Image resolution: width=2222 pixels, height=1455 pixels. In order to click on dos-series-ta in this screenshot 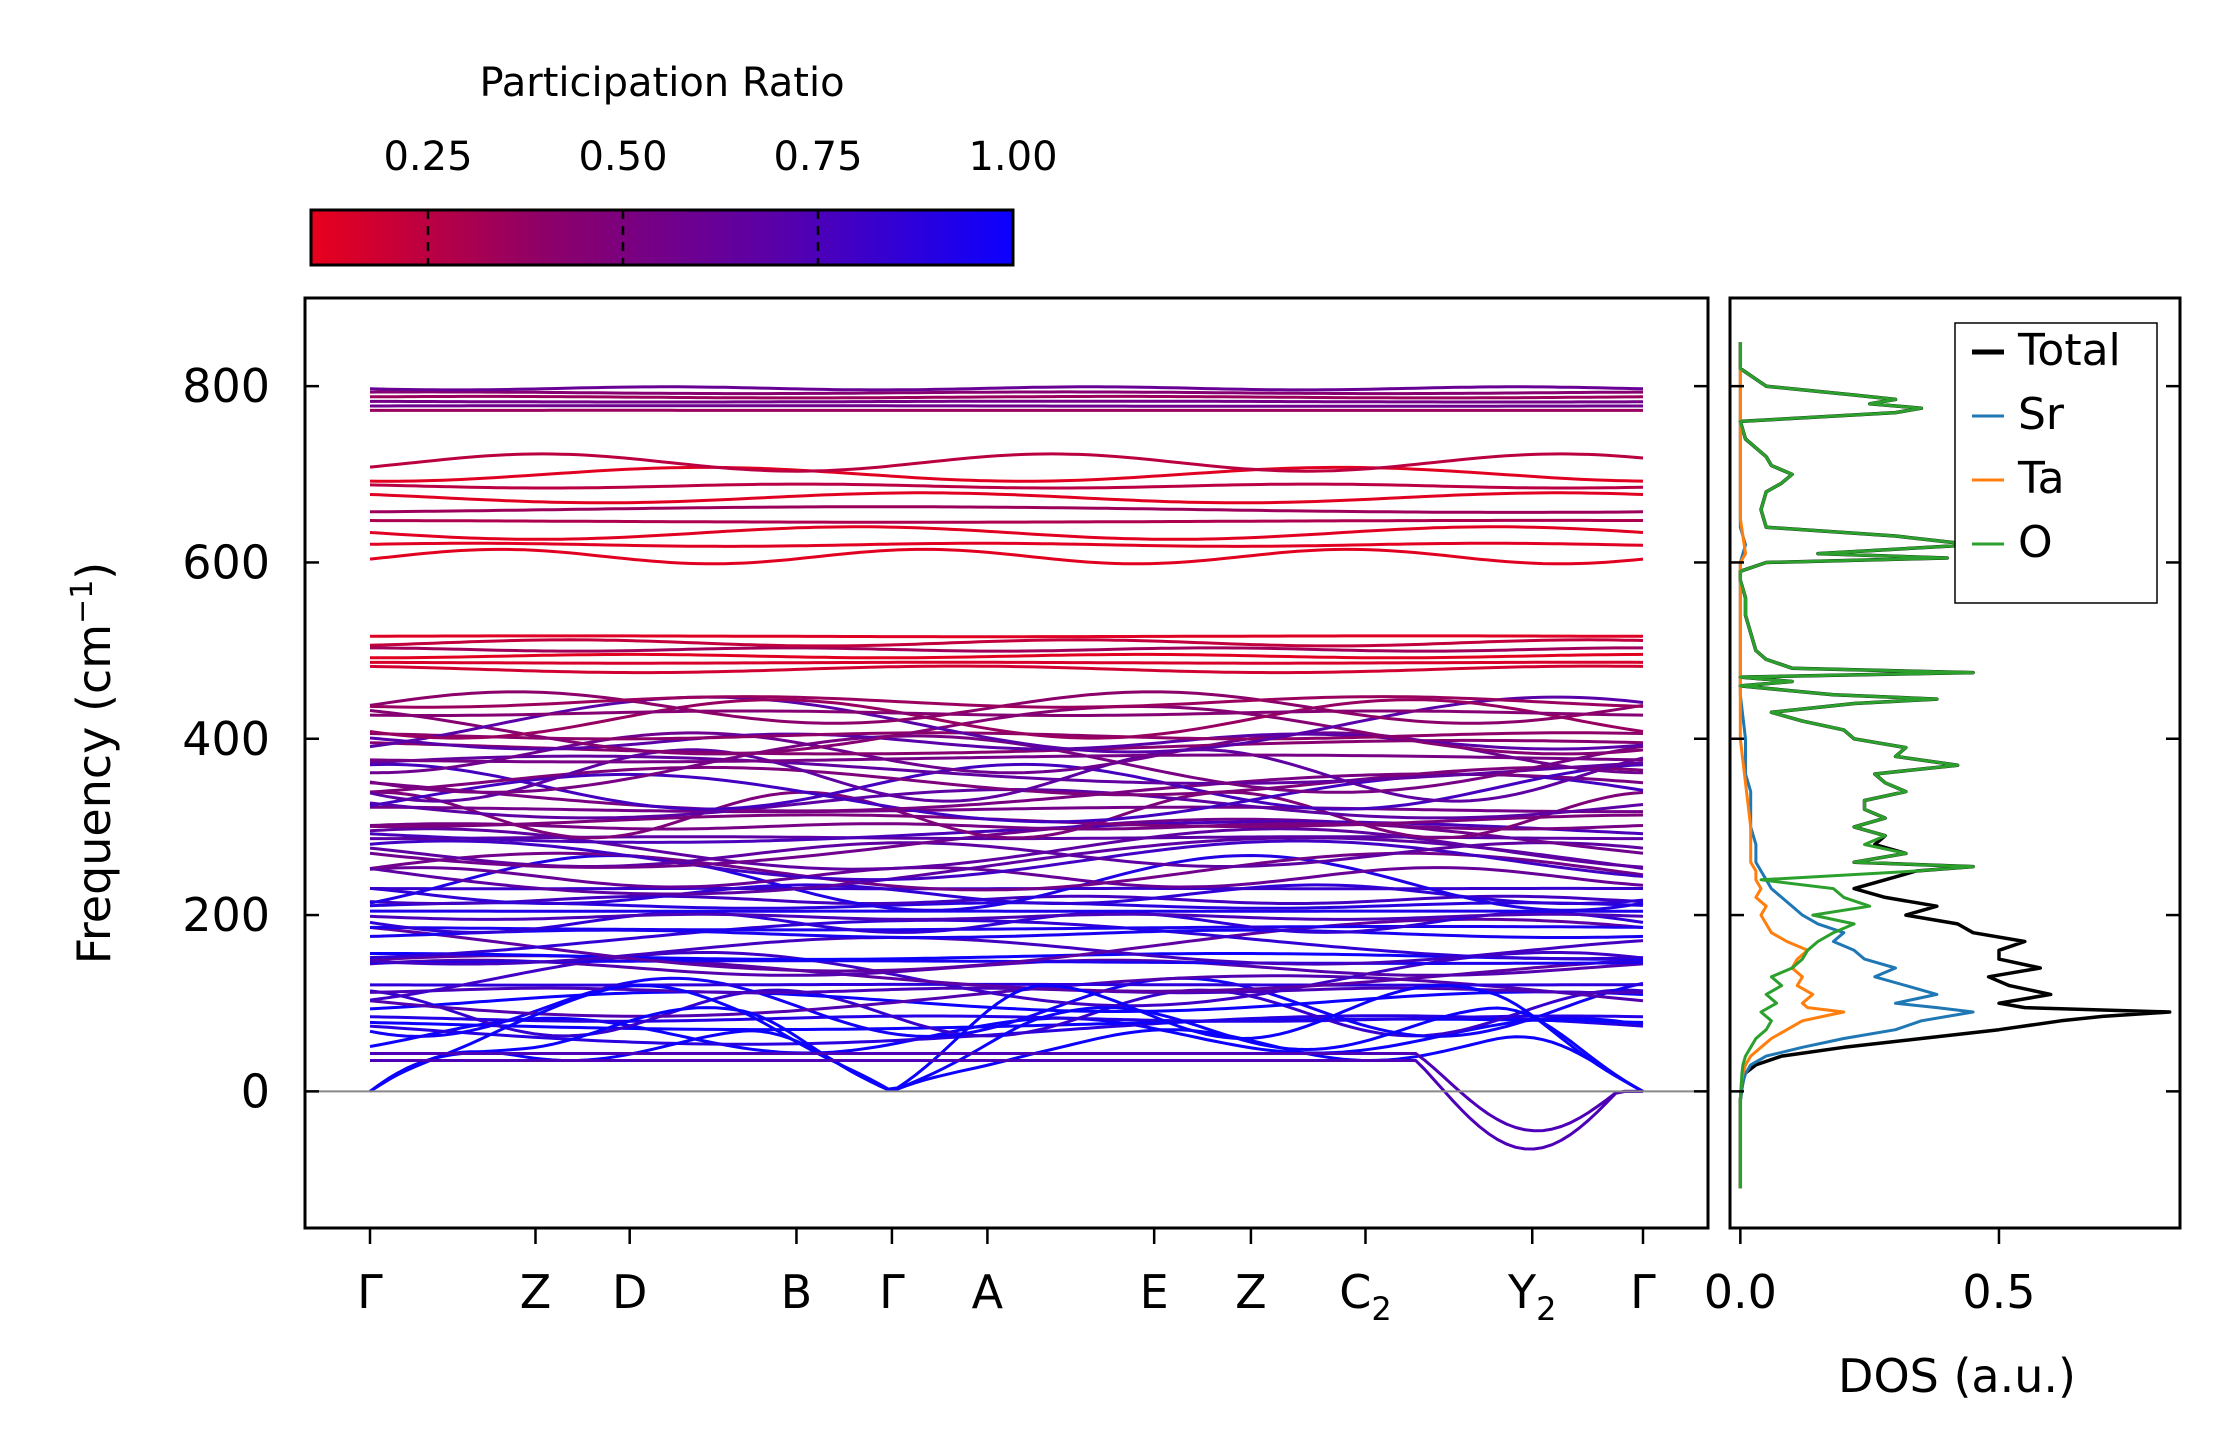, I will do `click(1792, 765)`.